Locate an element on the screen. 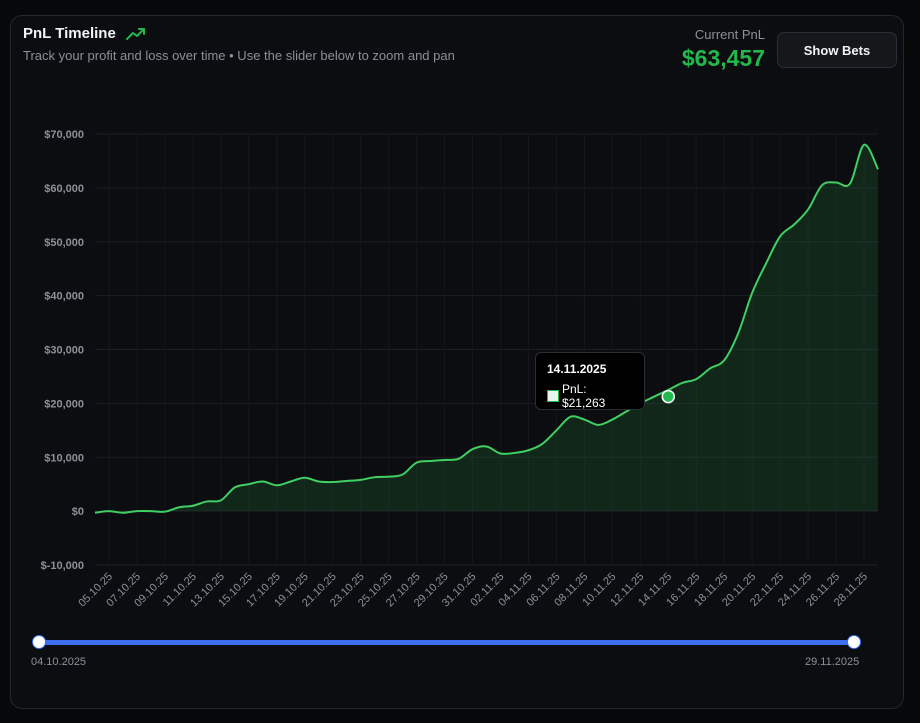 The width and height of the screenshot is (920, 723). tooltip-value: PnL: $21,263 is located at coordinates (583, 396).